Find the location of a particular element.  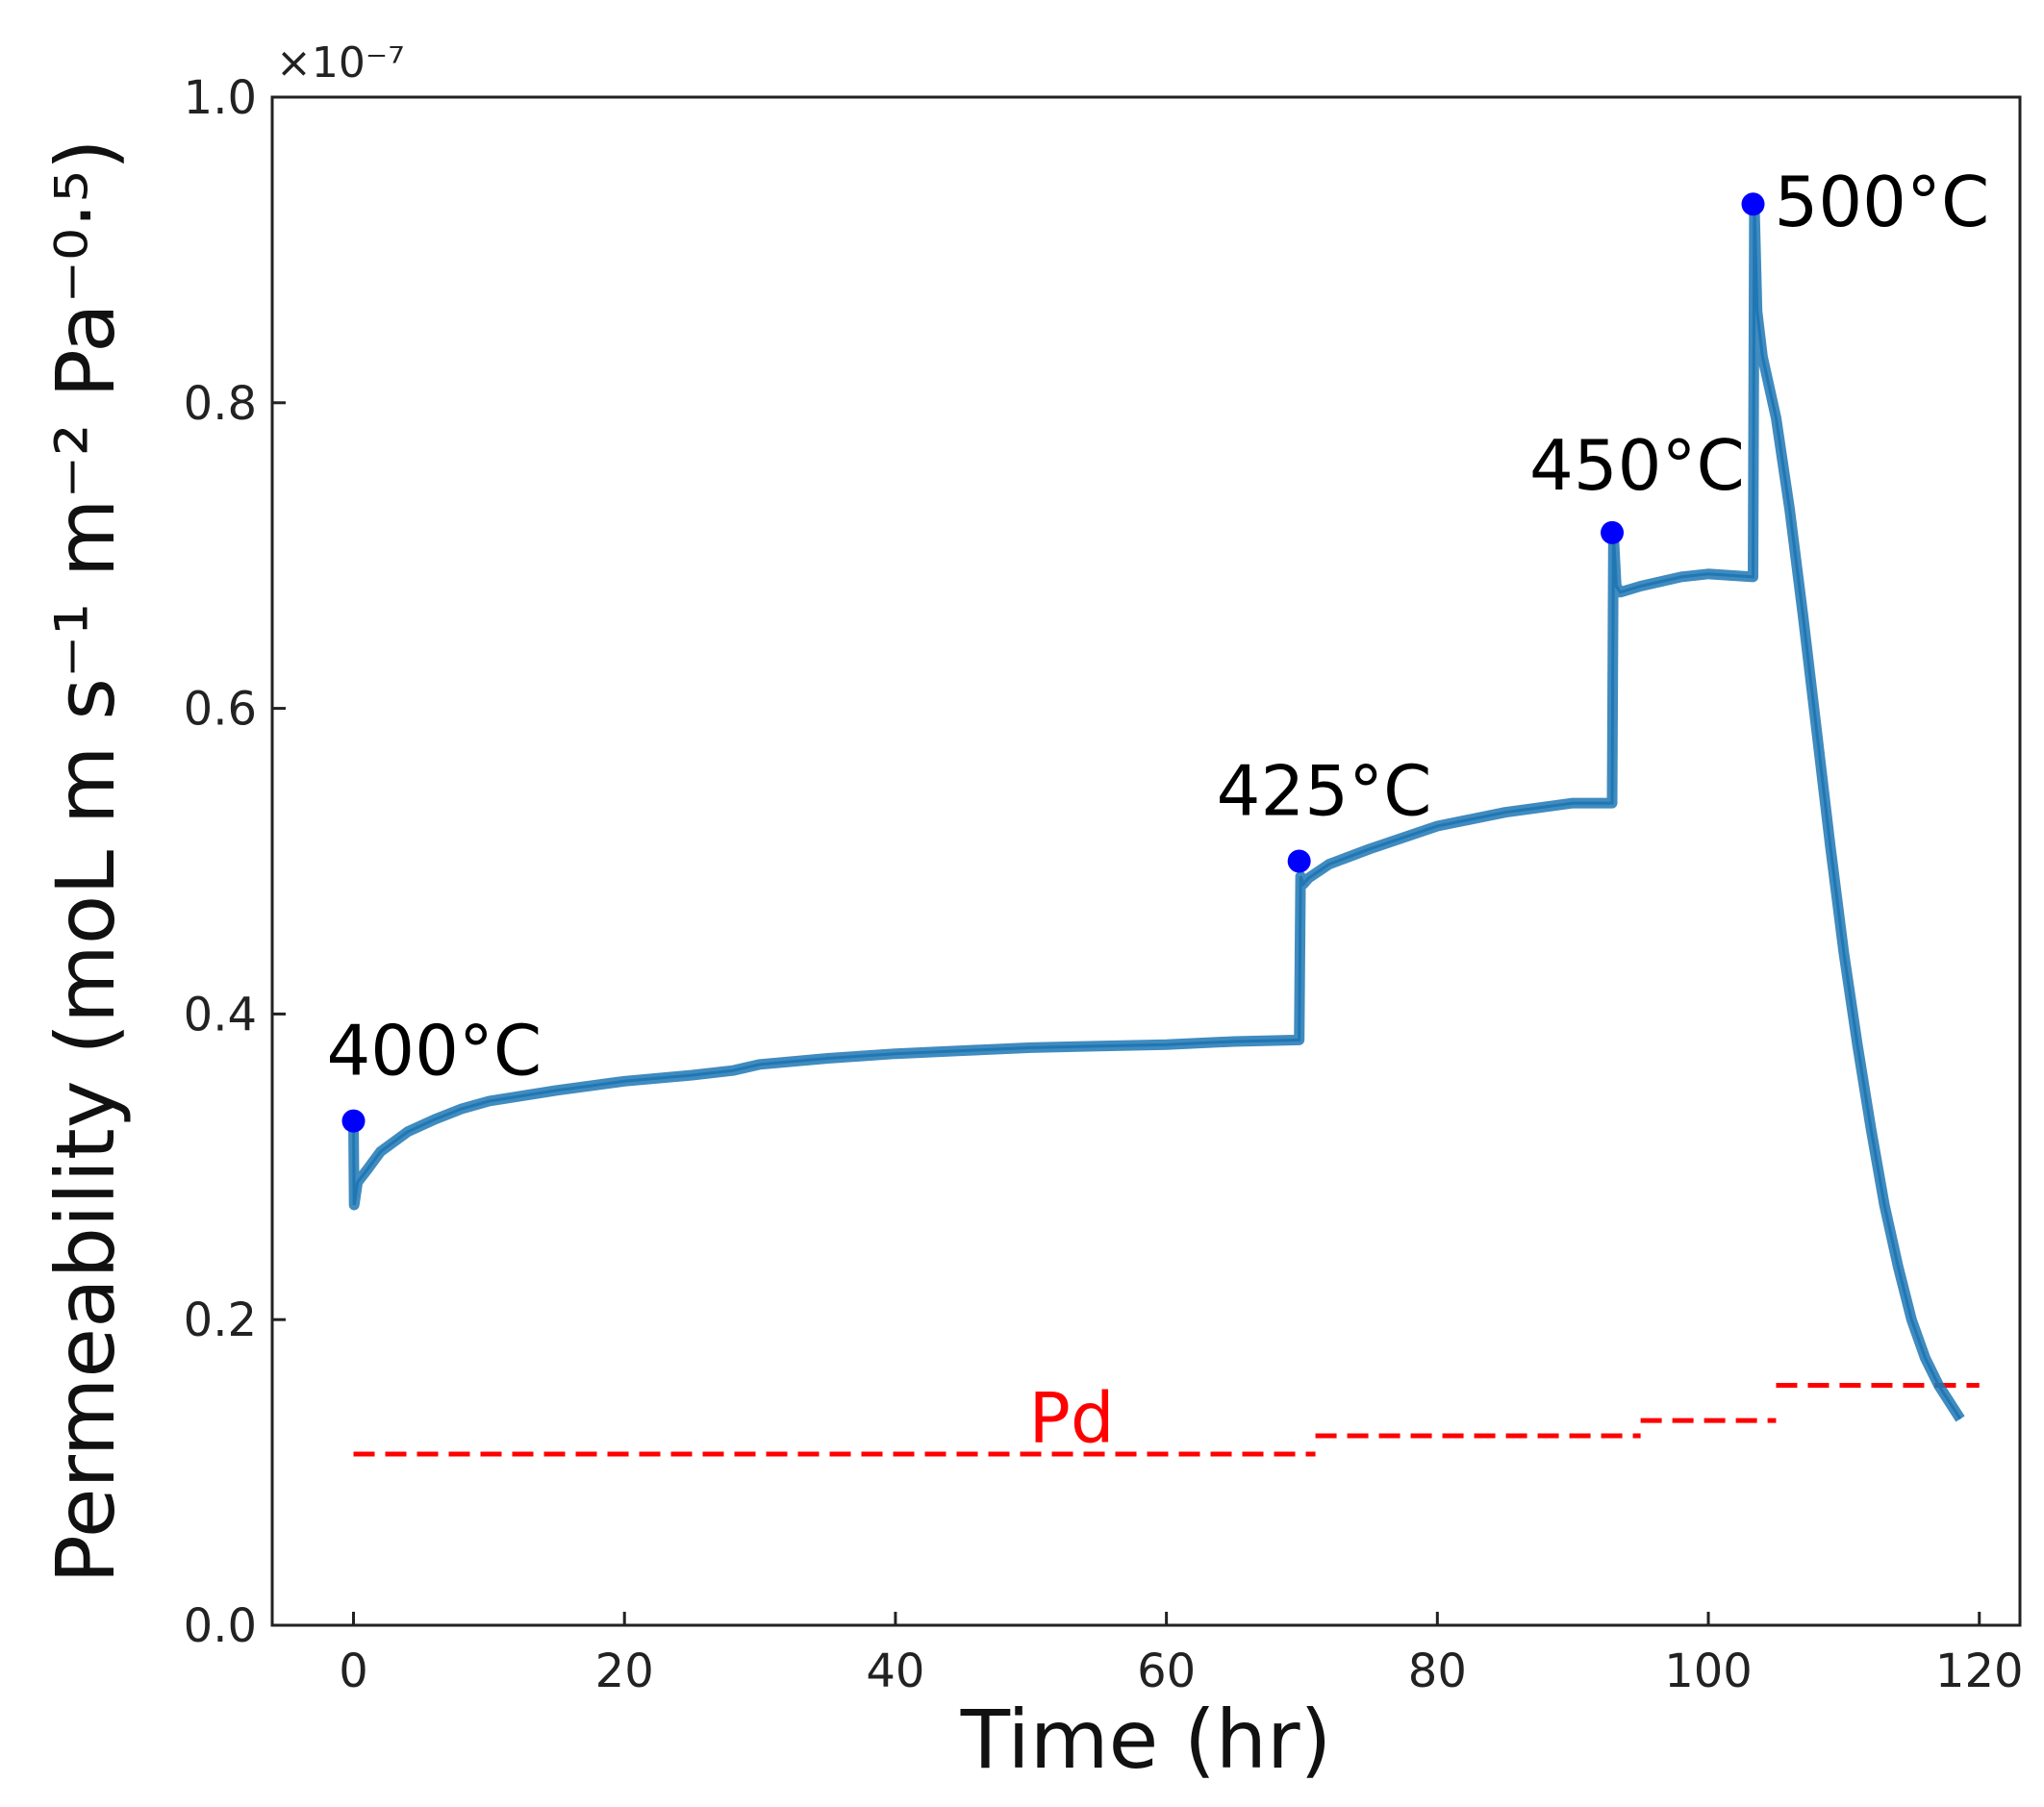

y-axis-title: Permeability (moL m s⁻¹ m⁻² Pa⁻⁰·⁵) is located at coordinates (85, 861).